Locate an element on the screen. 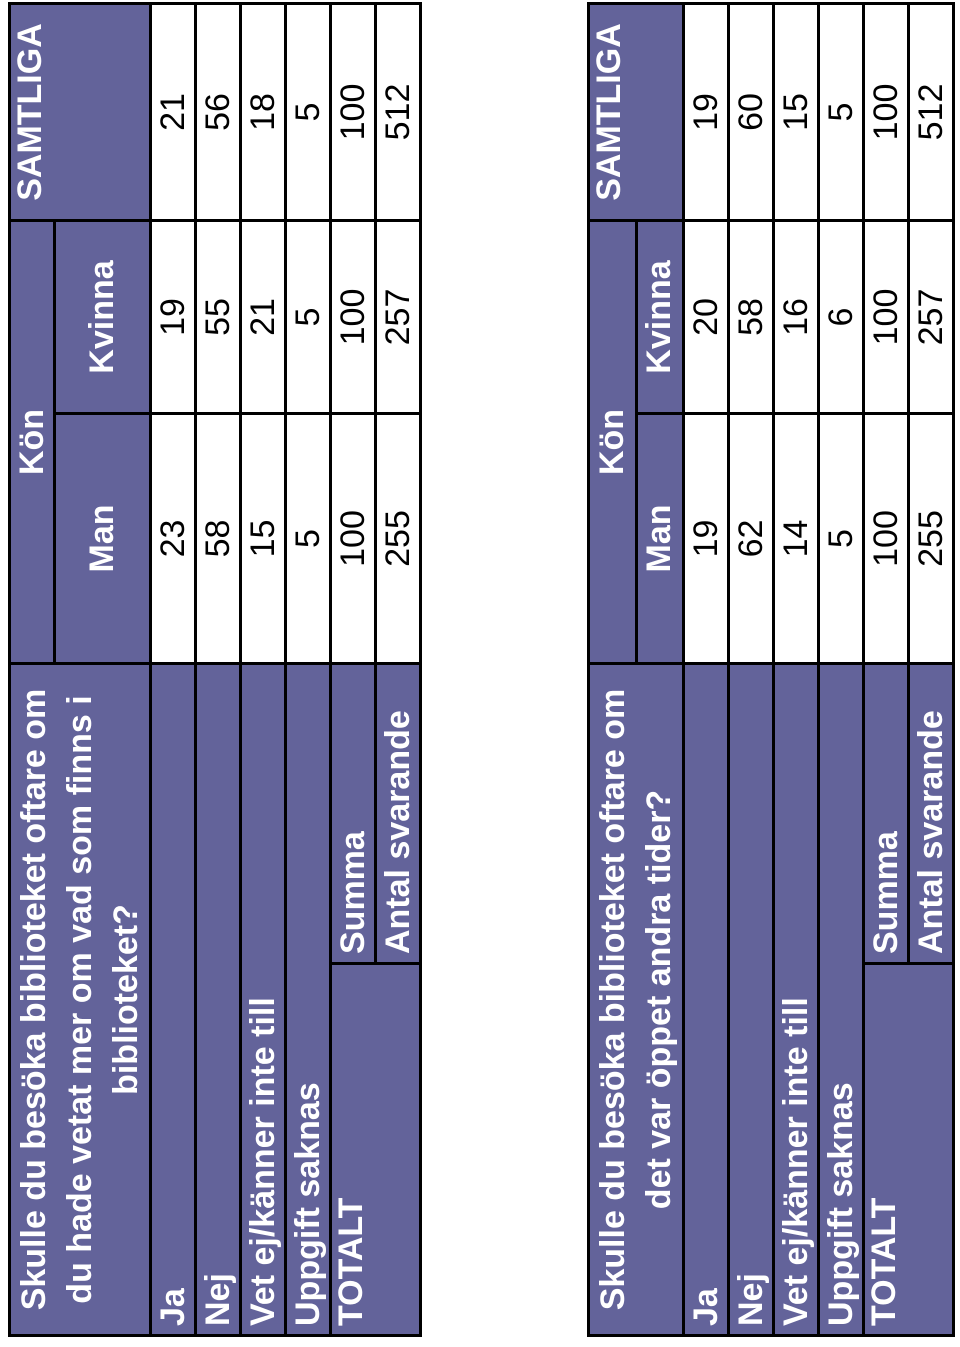 This screenshot has width=960, height=1347. data-row: Uppgift saknas 5 6 5 is located at coordinates (841, 669).